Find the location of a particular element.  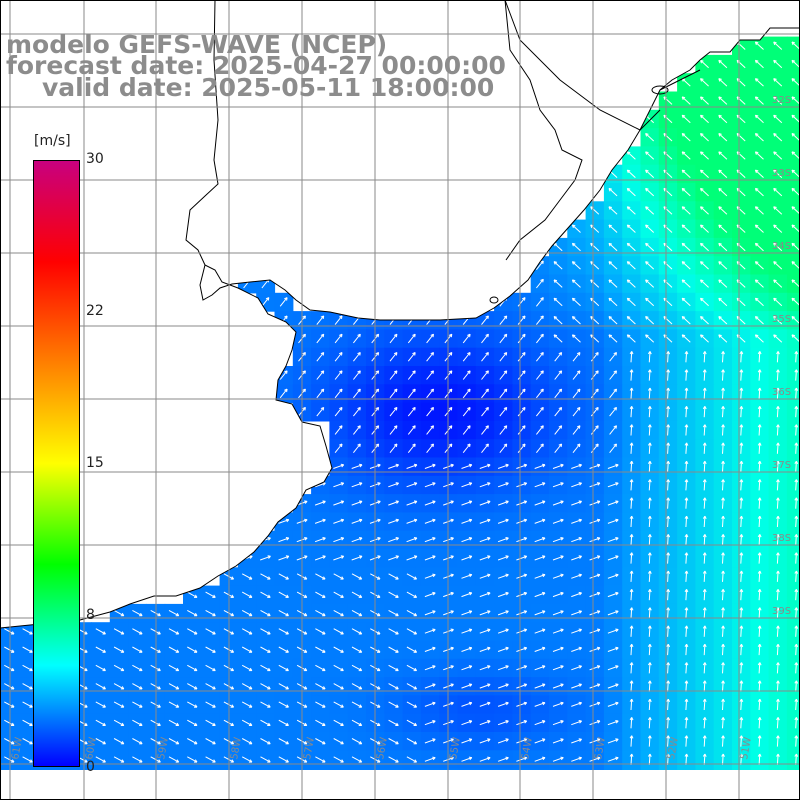

valid-date: valid date: 2025-05-11 18:00:00 is located at coordinates (268, 87).